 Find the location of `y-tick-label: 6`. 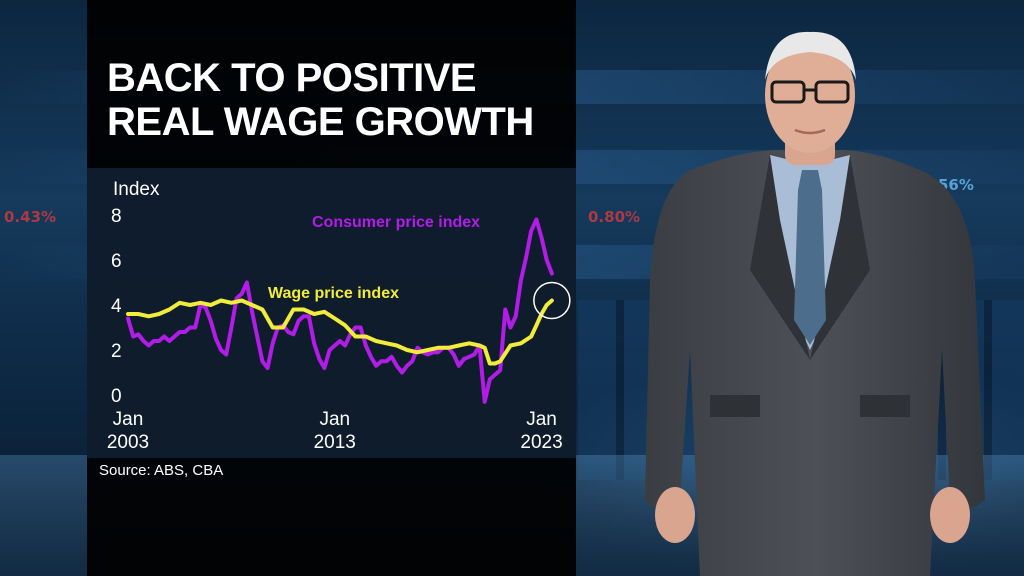

y-tick-label: 6 is located at coordinates (116, 261).